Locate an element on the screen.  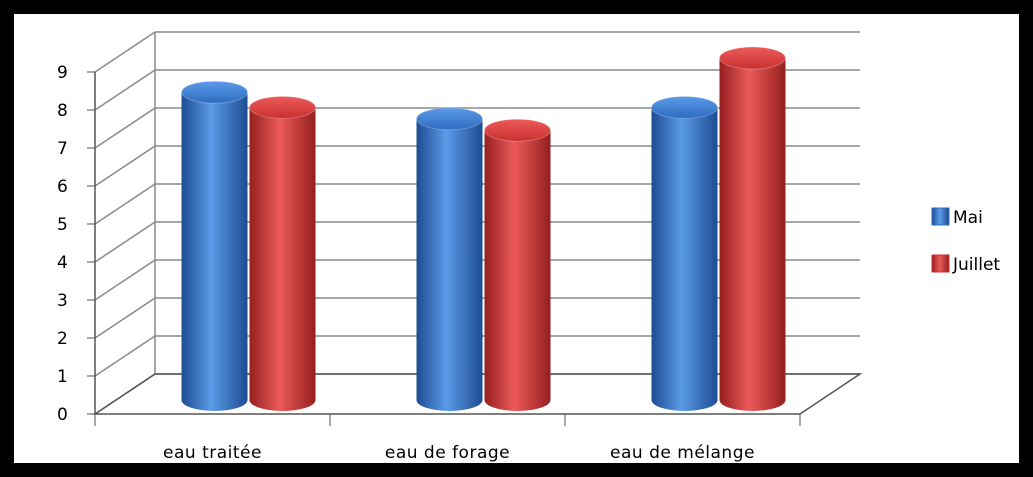
y-tick-label: 5 is located at coordinates (62, 225).